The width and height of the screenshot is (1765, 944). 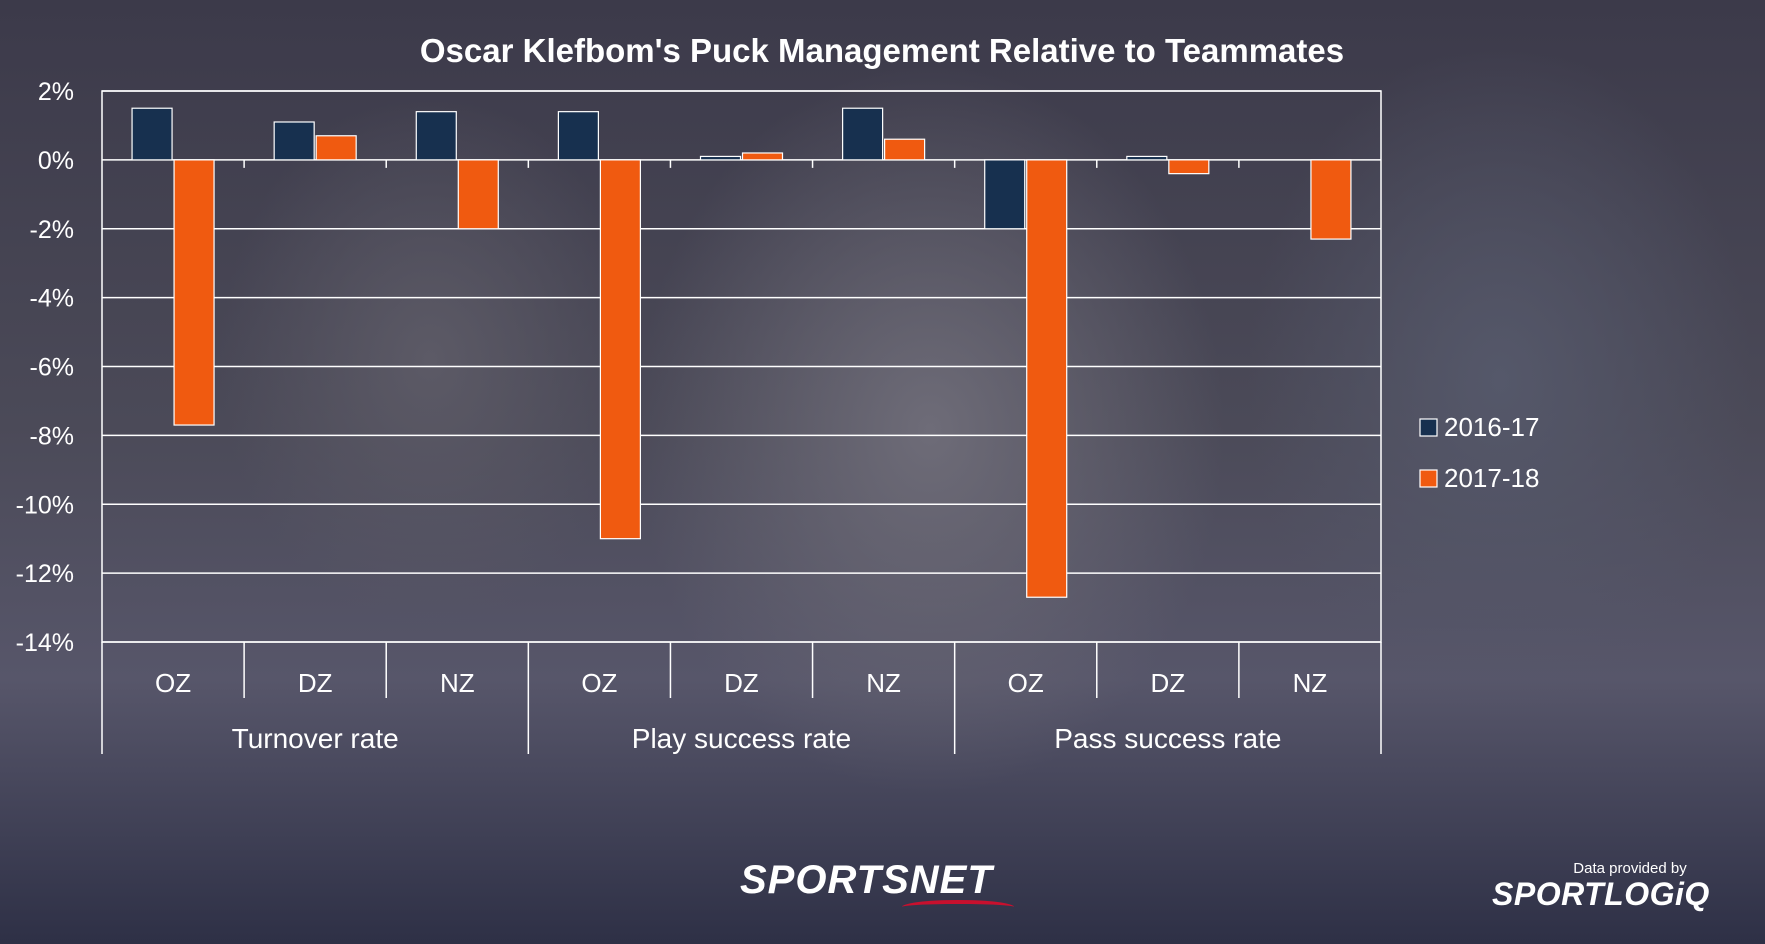 What do you see at coordinates (56, 92) in the screenshot?
I see `y-tick-label: 2%` at bounding box center [56, 92].